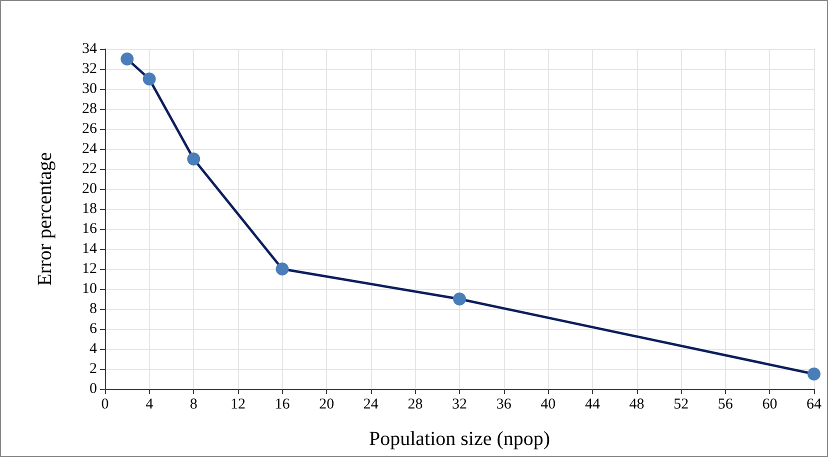 The width and height of the screenshot is (828, 457). Describe the element at coordinates (89, 269) in the screenshot. I see `y-tick-label: 12` at that location.